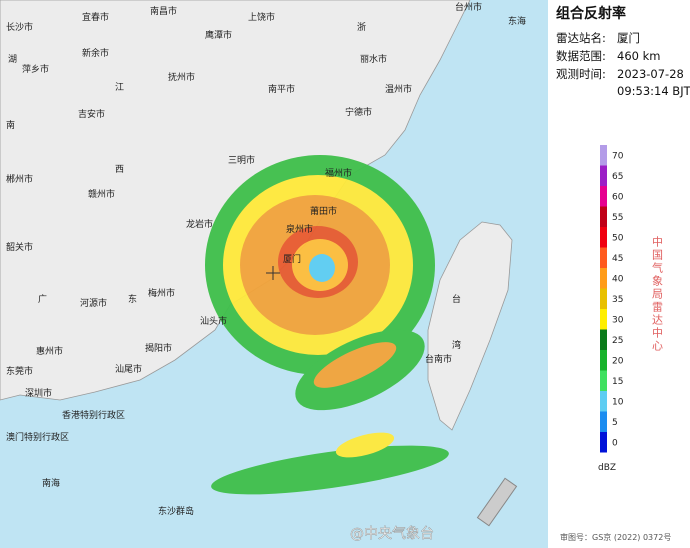 Image resolution: width=690 pixels, height=548 pixels. Describe the element at coordinates (618, 238) in the screenshot. I see `legend-label: 50` at that location.